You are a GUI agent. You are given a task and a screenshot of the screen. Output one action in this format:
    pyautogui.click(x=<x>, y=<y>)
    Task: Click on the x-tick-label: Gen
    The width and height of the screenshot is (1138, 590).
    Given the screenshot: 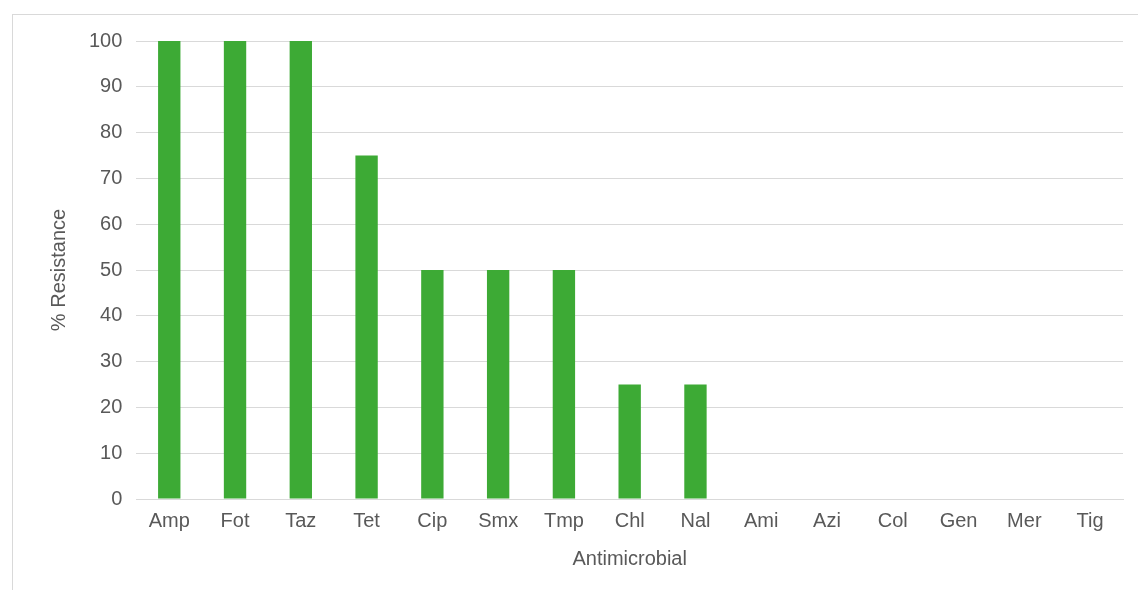 What is the action you would take?
    pyautogui.click(x=958, y=519)
    